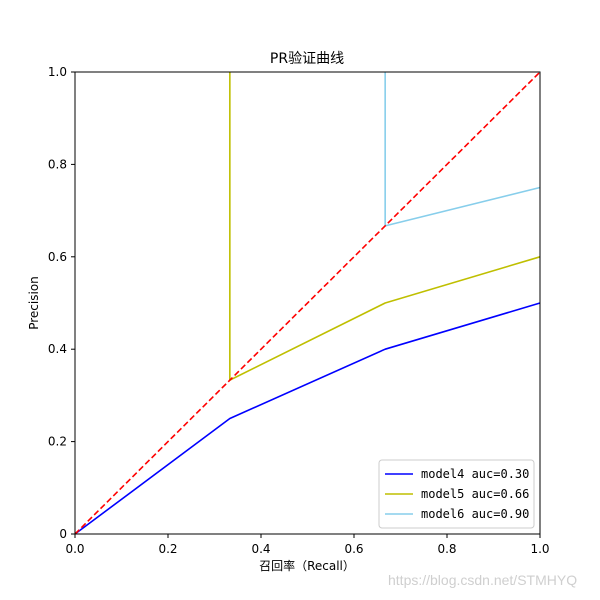 The width and height of the screenshot is (600, 600). I want to click on y-tick-label: 0.8, so click(57, 164).